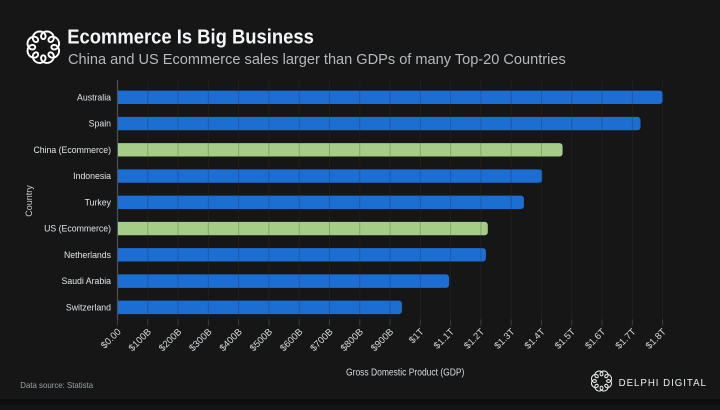 The width and height of the screenshot is (720, 410). Describe the element at coordinates (87, 255) in the screenshot. I see `svg-text: Netherlands` at that location.